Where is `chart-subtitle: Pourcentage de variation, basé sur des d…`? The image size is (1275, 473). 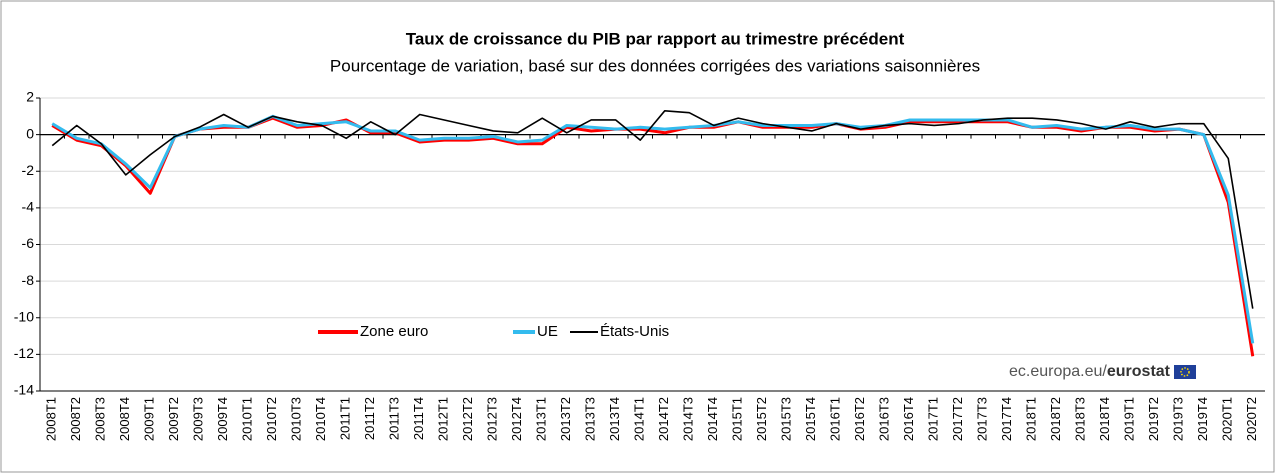
chart-subtitle: Pourcentage de variation, basé sur des d… is located at coordinates (655, 65).